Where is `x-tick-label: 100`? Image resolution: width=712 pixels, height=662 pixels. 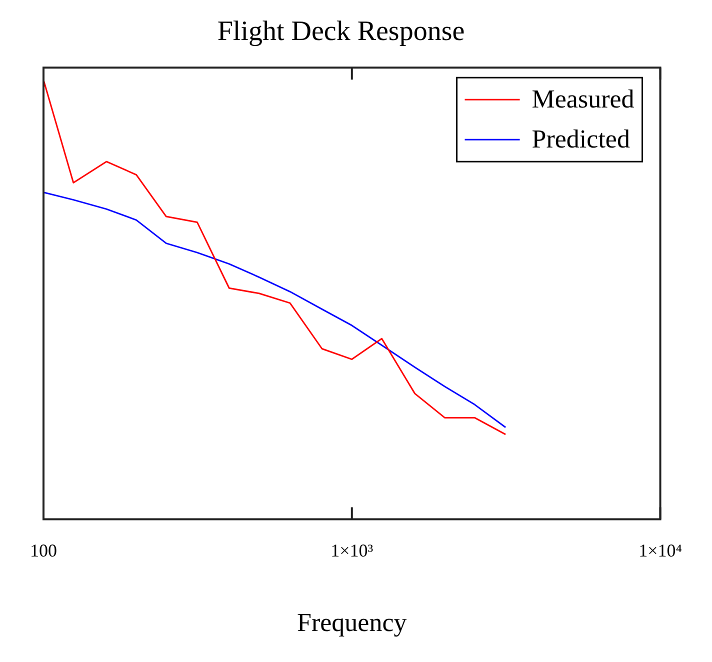
x-tick-label: 100 is located at coordinates (43, 550).